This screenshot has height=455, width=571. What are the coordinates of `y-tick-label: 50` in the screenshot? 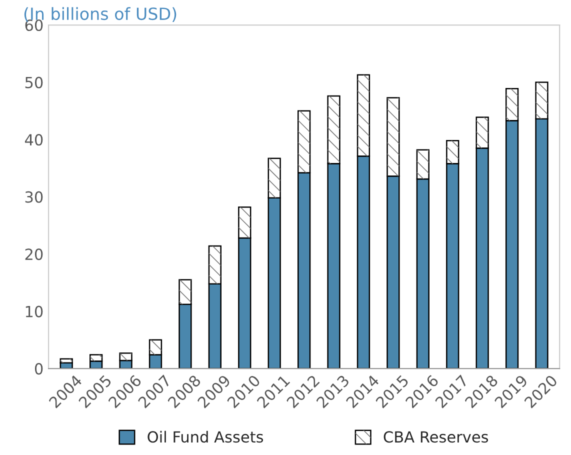 It's located at (34, 82).